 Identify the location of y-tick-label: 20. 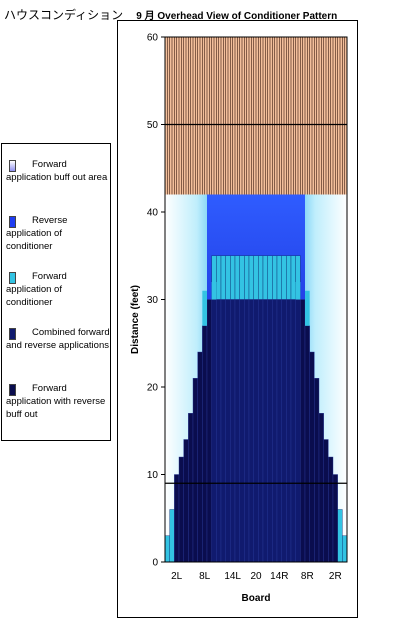
(153, 388).